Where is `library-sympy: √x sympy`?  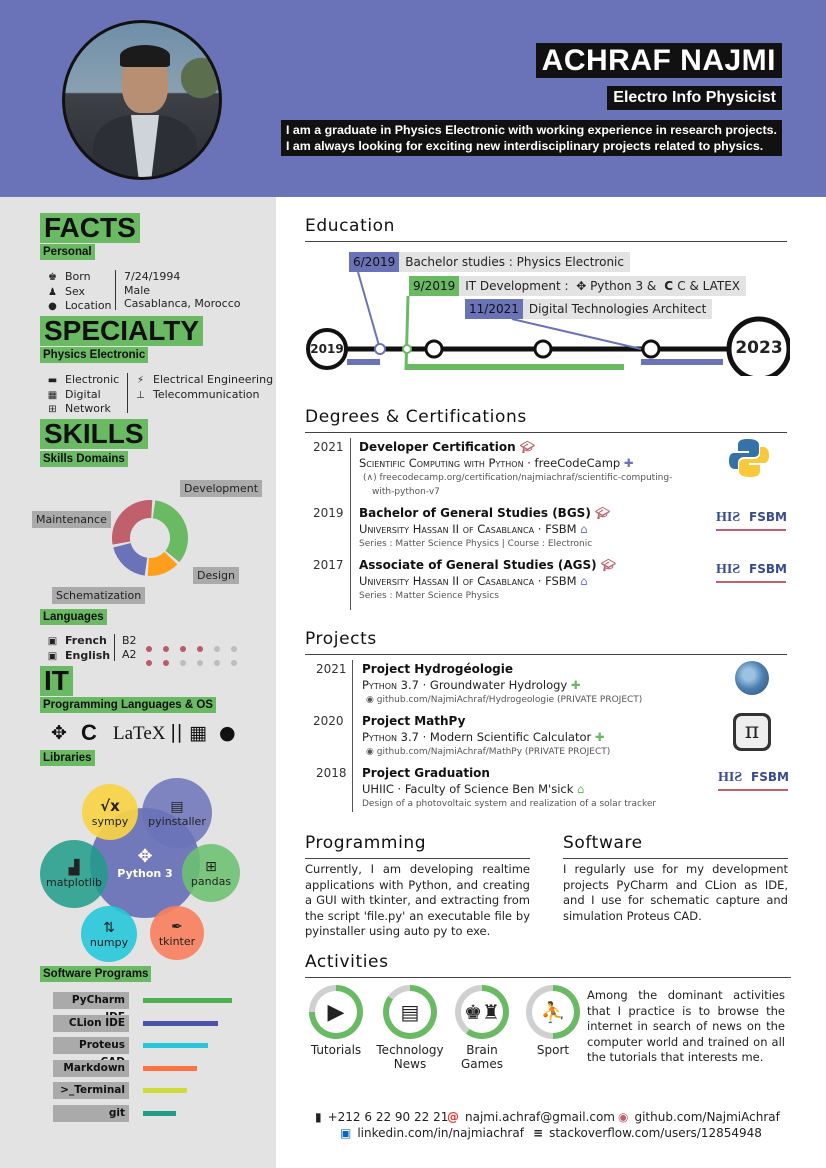 library-sympy: √x sympy is located at coordinates (110, 812).